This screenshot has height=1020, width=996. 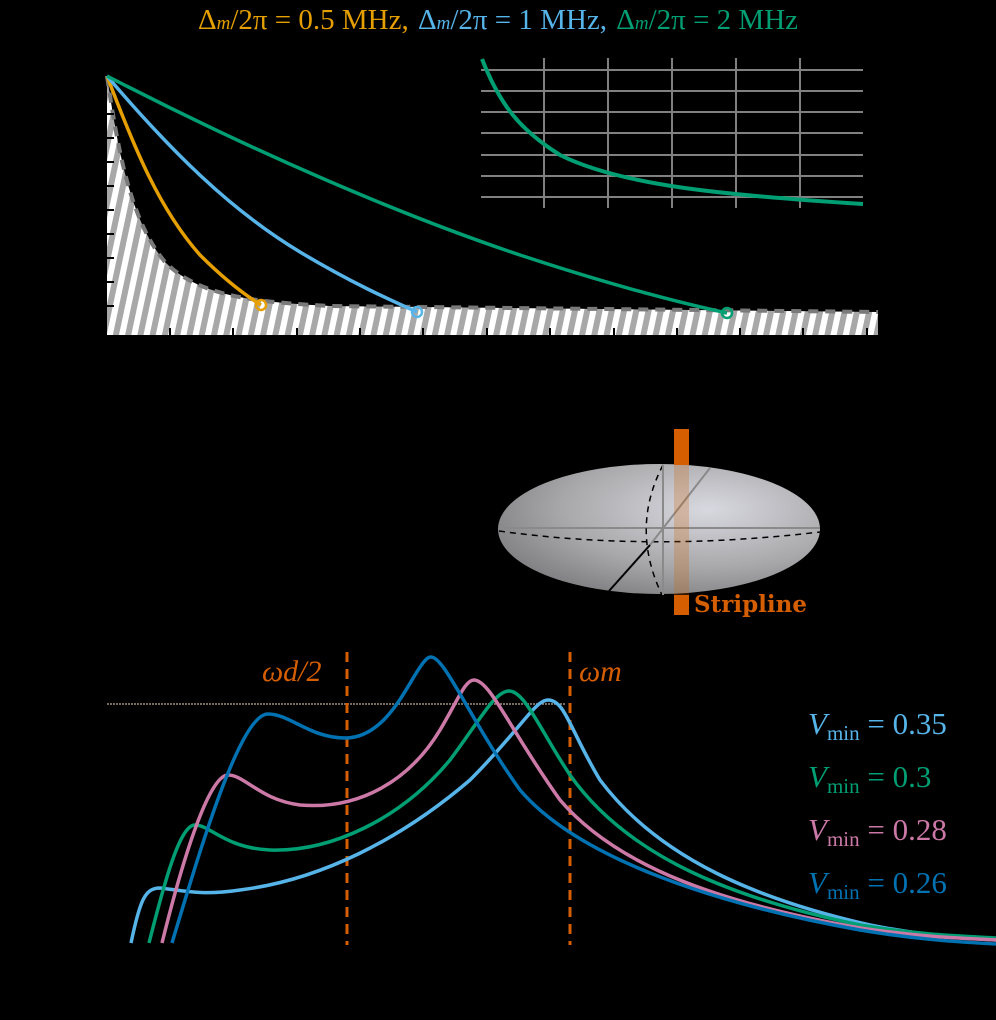 I want to click on title-part-0: Δm/2π = 0.5 MHz,, so click(x=303, y=20).